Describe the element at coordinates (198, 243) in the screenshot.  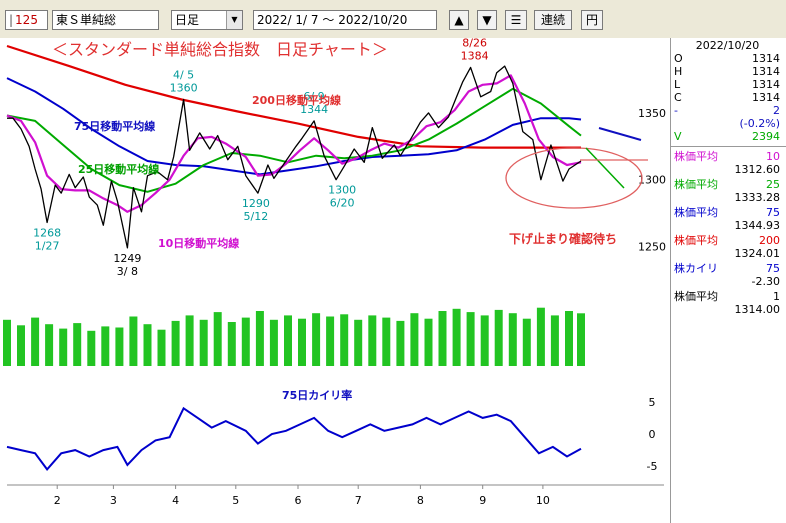
I see `ma10-label: 10日移動平均線` at that location.